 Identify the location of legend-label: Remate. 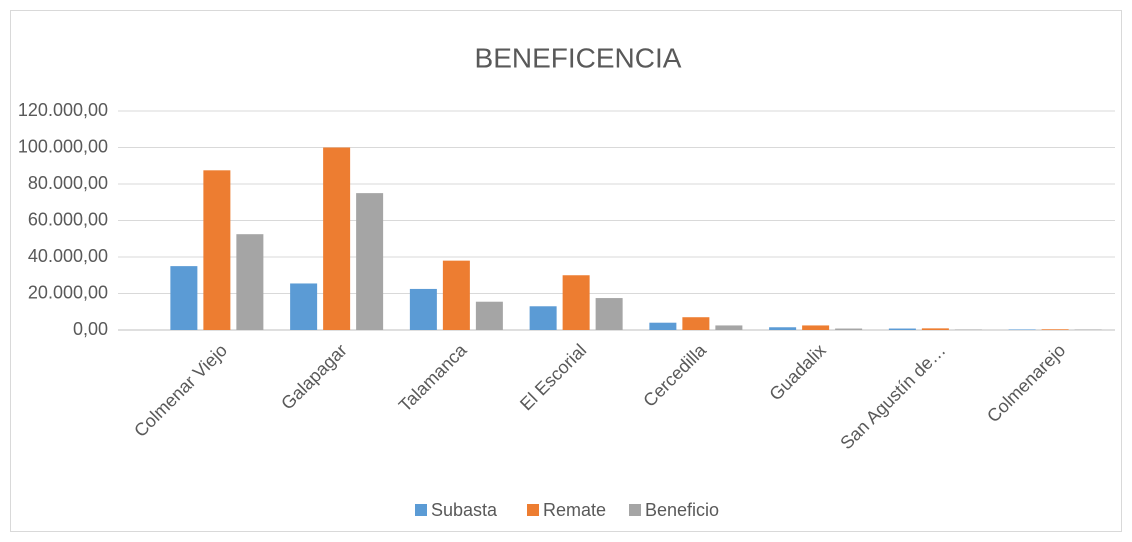
(574, 510).